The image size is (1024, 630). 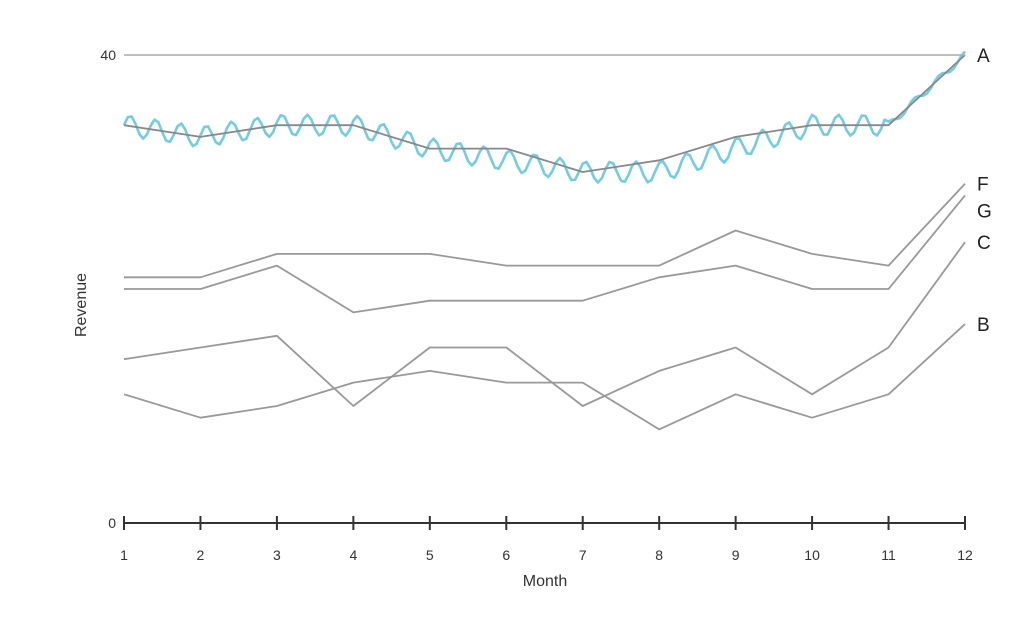 What do you see at coordinates (112, 523) in the screenshot?
I see `y-tick-label: 0` at bounding box center [112, 523].